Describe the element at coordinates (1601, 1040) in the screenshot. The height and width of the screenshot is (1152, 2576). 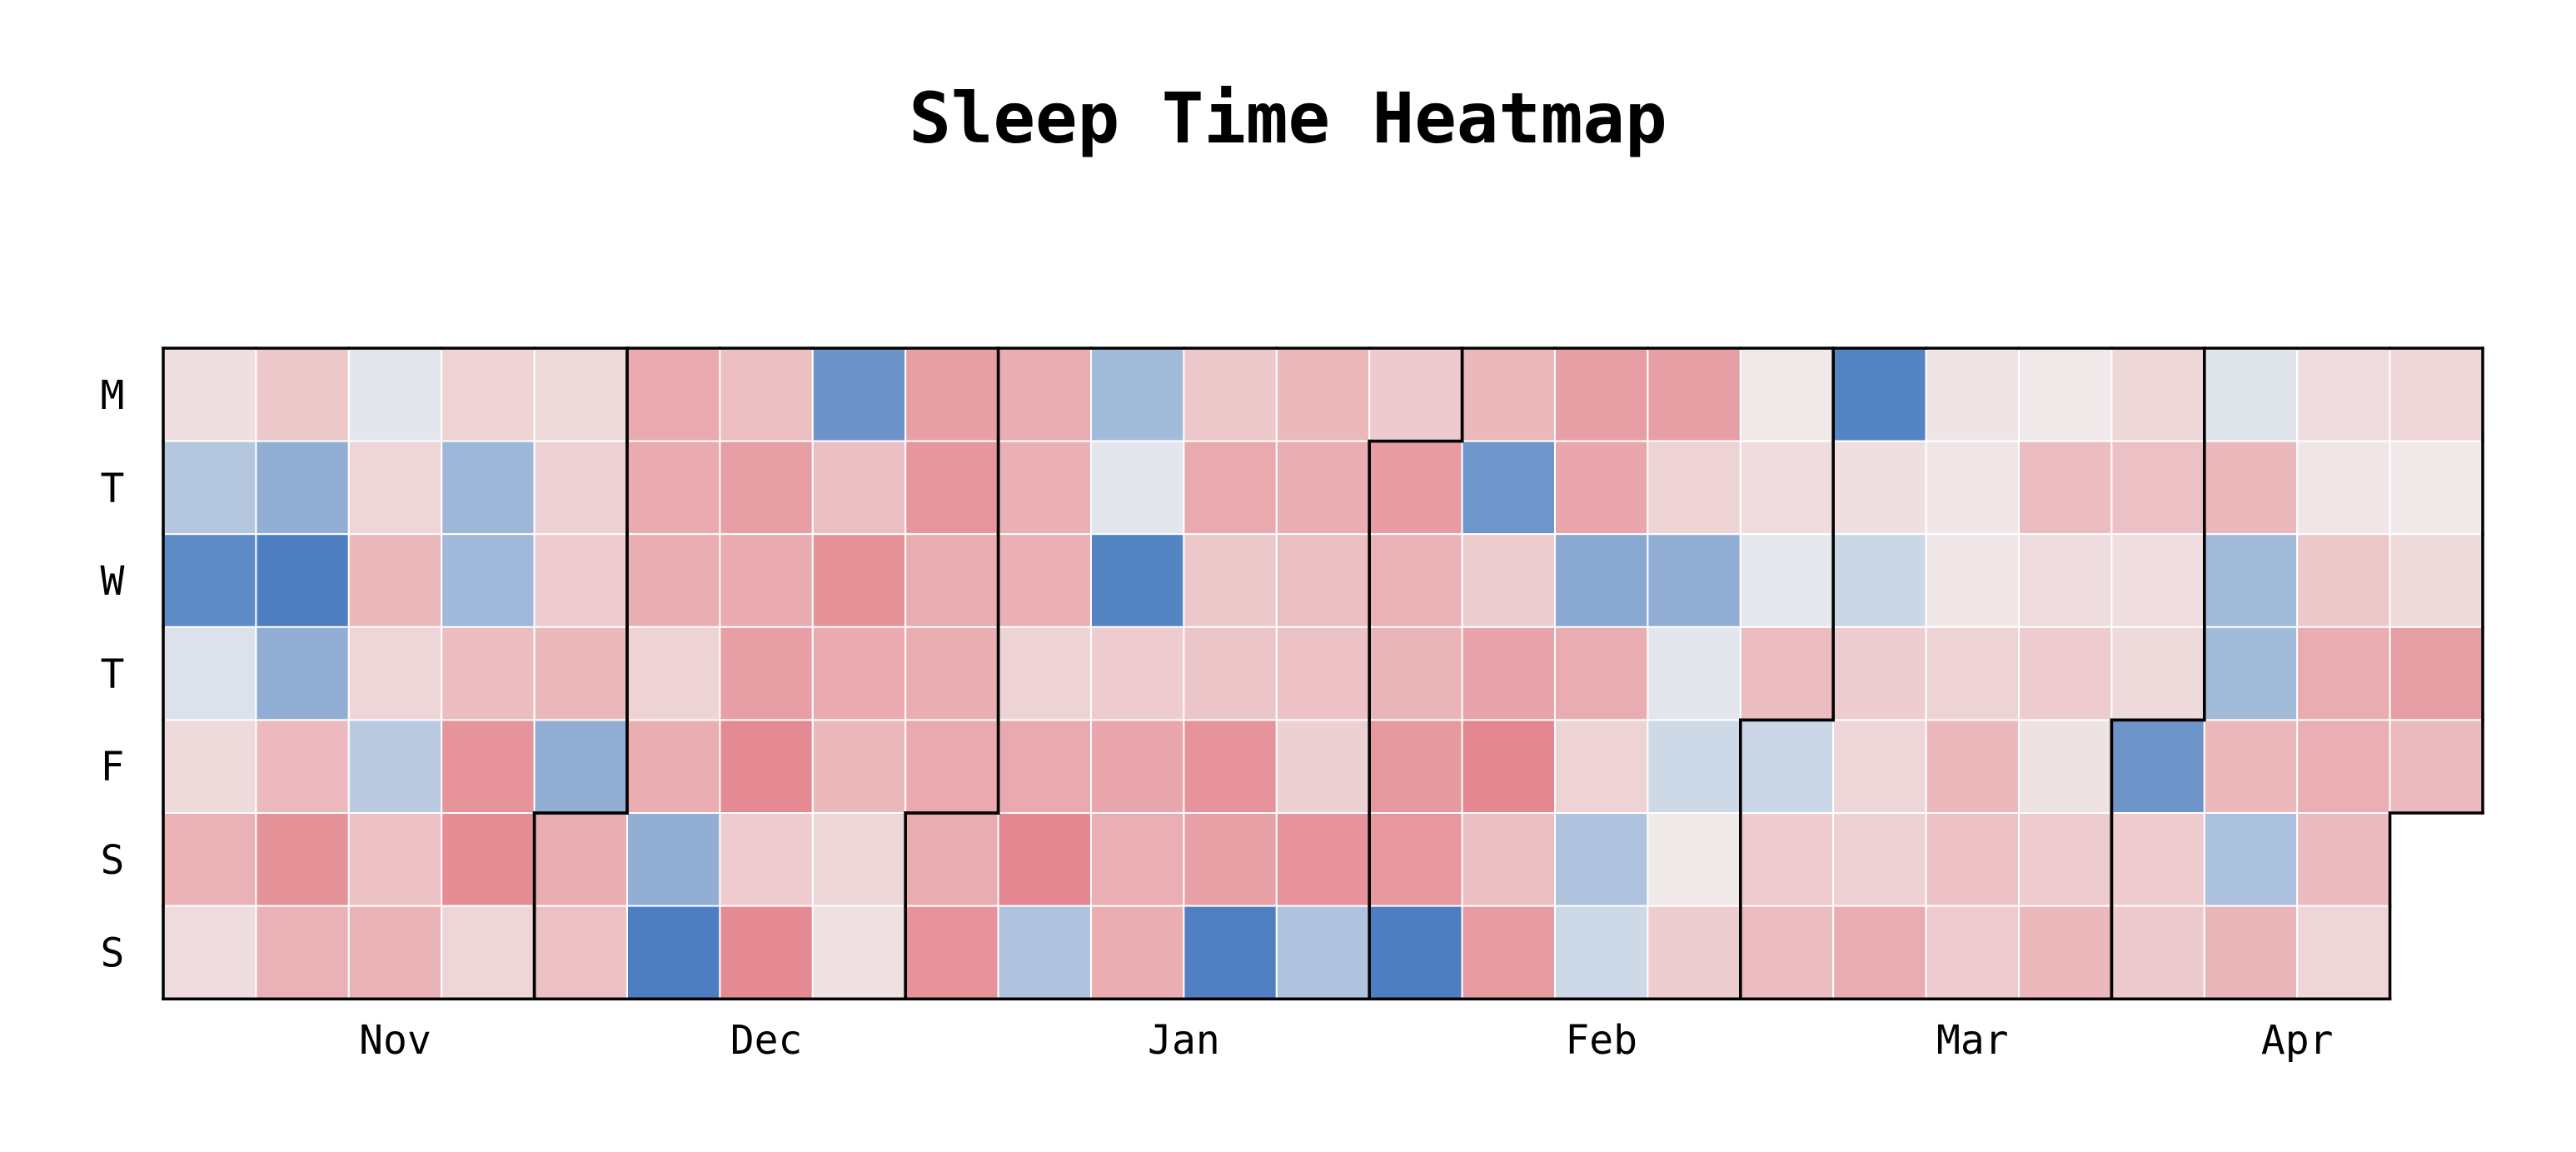
I see `month-label: Feb` at that location.